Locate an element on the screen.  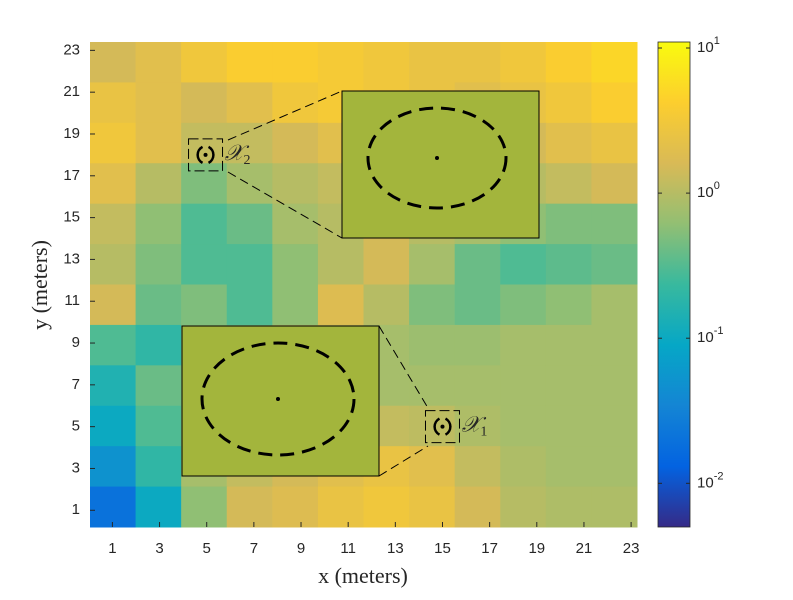
x-tick-label: 5 is located at coordinates (207, 548).